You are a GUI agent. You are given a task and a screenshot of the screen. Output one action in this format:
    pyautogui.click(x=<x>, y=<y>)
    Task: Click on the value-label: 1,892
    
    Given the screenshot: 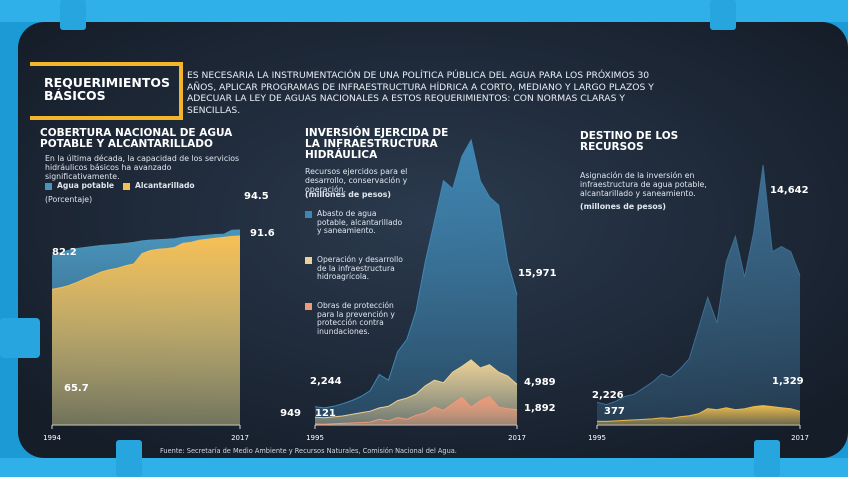 What is the action you would take?
    pyautogui.click(x=540, y=408)
    